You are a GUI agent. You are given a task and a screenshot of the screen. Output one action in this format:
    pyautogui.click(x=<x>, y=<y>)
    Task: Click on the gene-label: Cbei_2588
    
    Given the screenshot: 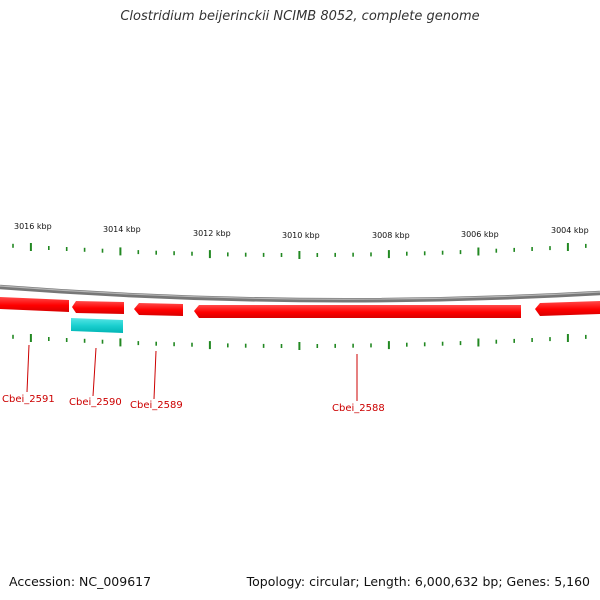 What is the action you would take?
    pyautogui.click(x=358, y=408)
    